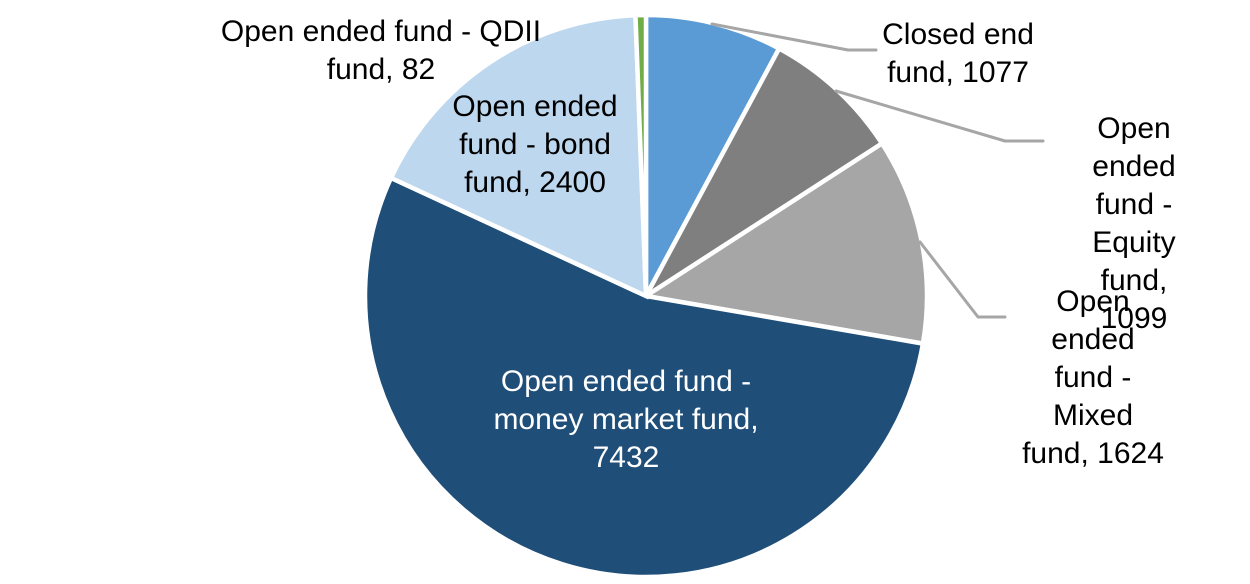 The width and height of the screenshot is (1250, 584). Describe the element at coordinates (958, 53) in the screenshot. I see `callout-closed-end-fund: Closed end fund, 1077` at that location.